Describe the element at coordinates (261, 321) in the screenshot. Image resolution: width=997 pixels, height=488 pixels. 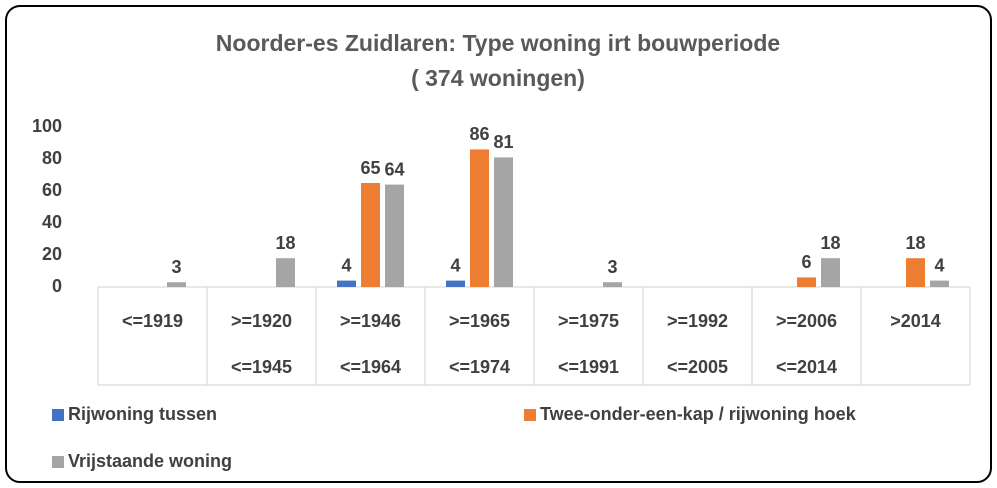
I see `x-tick-label: >=1920` at that location.